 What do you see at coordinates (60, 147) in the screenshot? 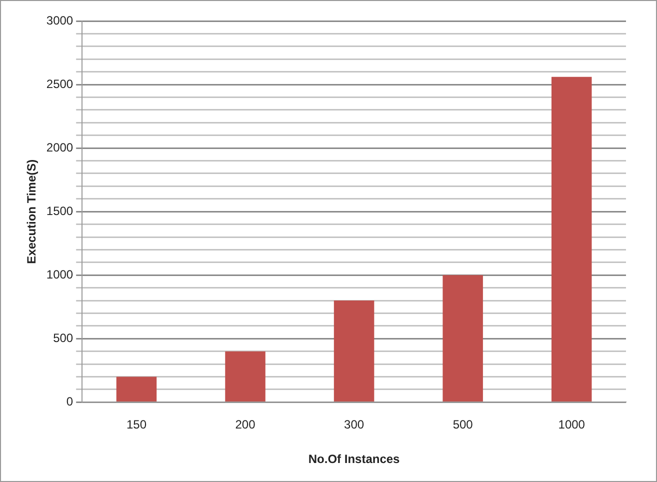
I see `y-tick-label: 2000` at bounding box center [60, 147].